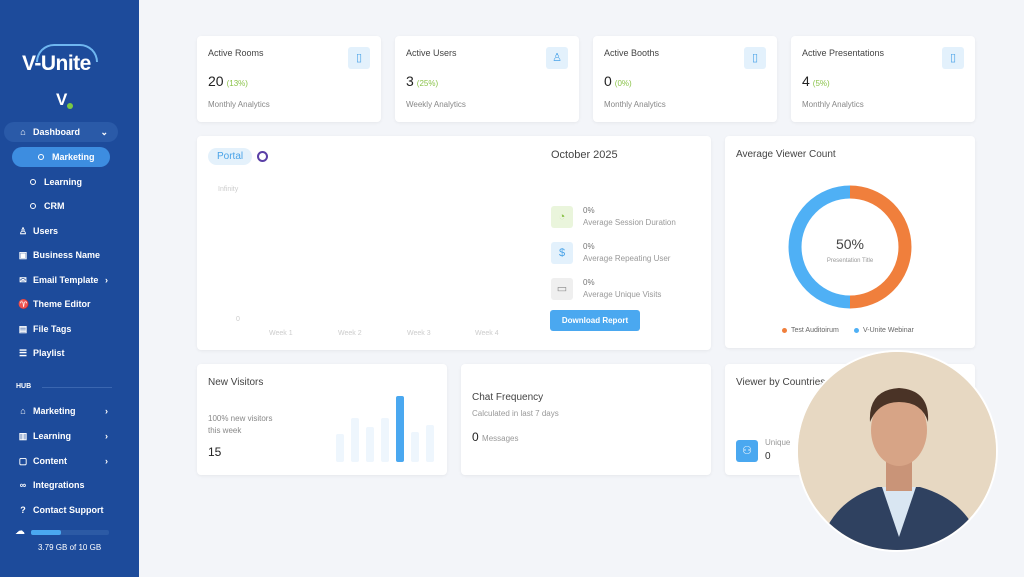 This screenshot has width=1024, height=577. What do you see at coordinates (23, 255) in the screenshot?
I see `briefcase-icon: ▣` at bounding box center [23, 255].